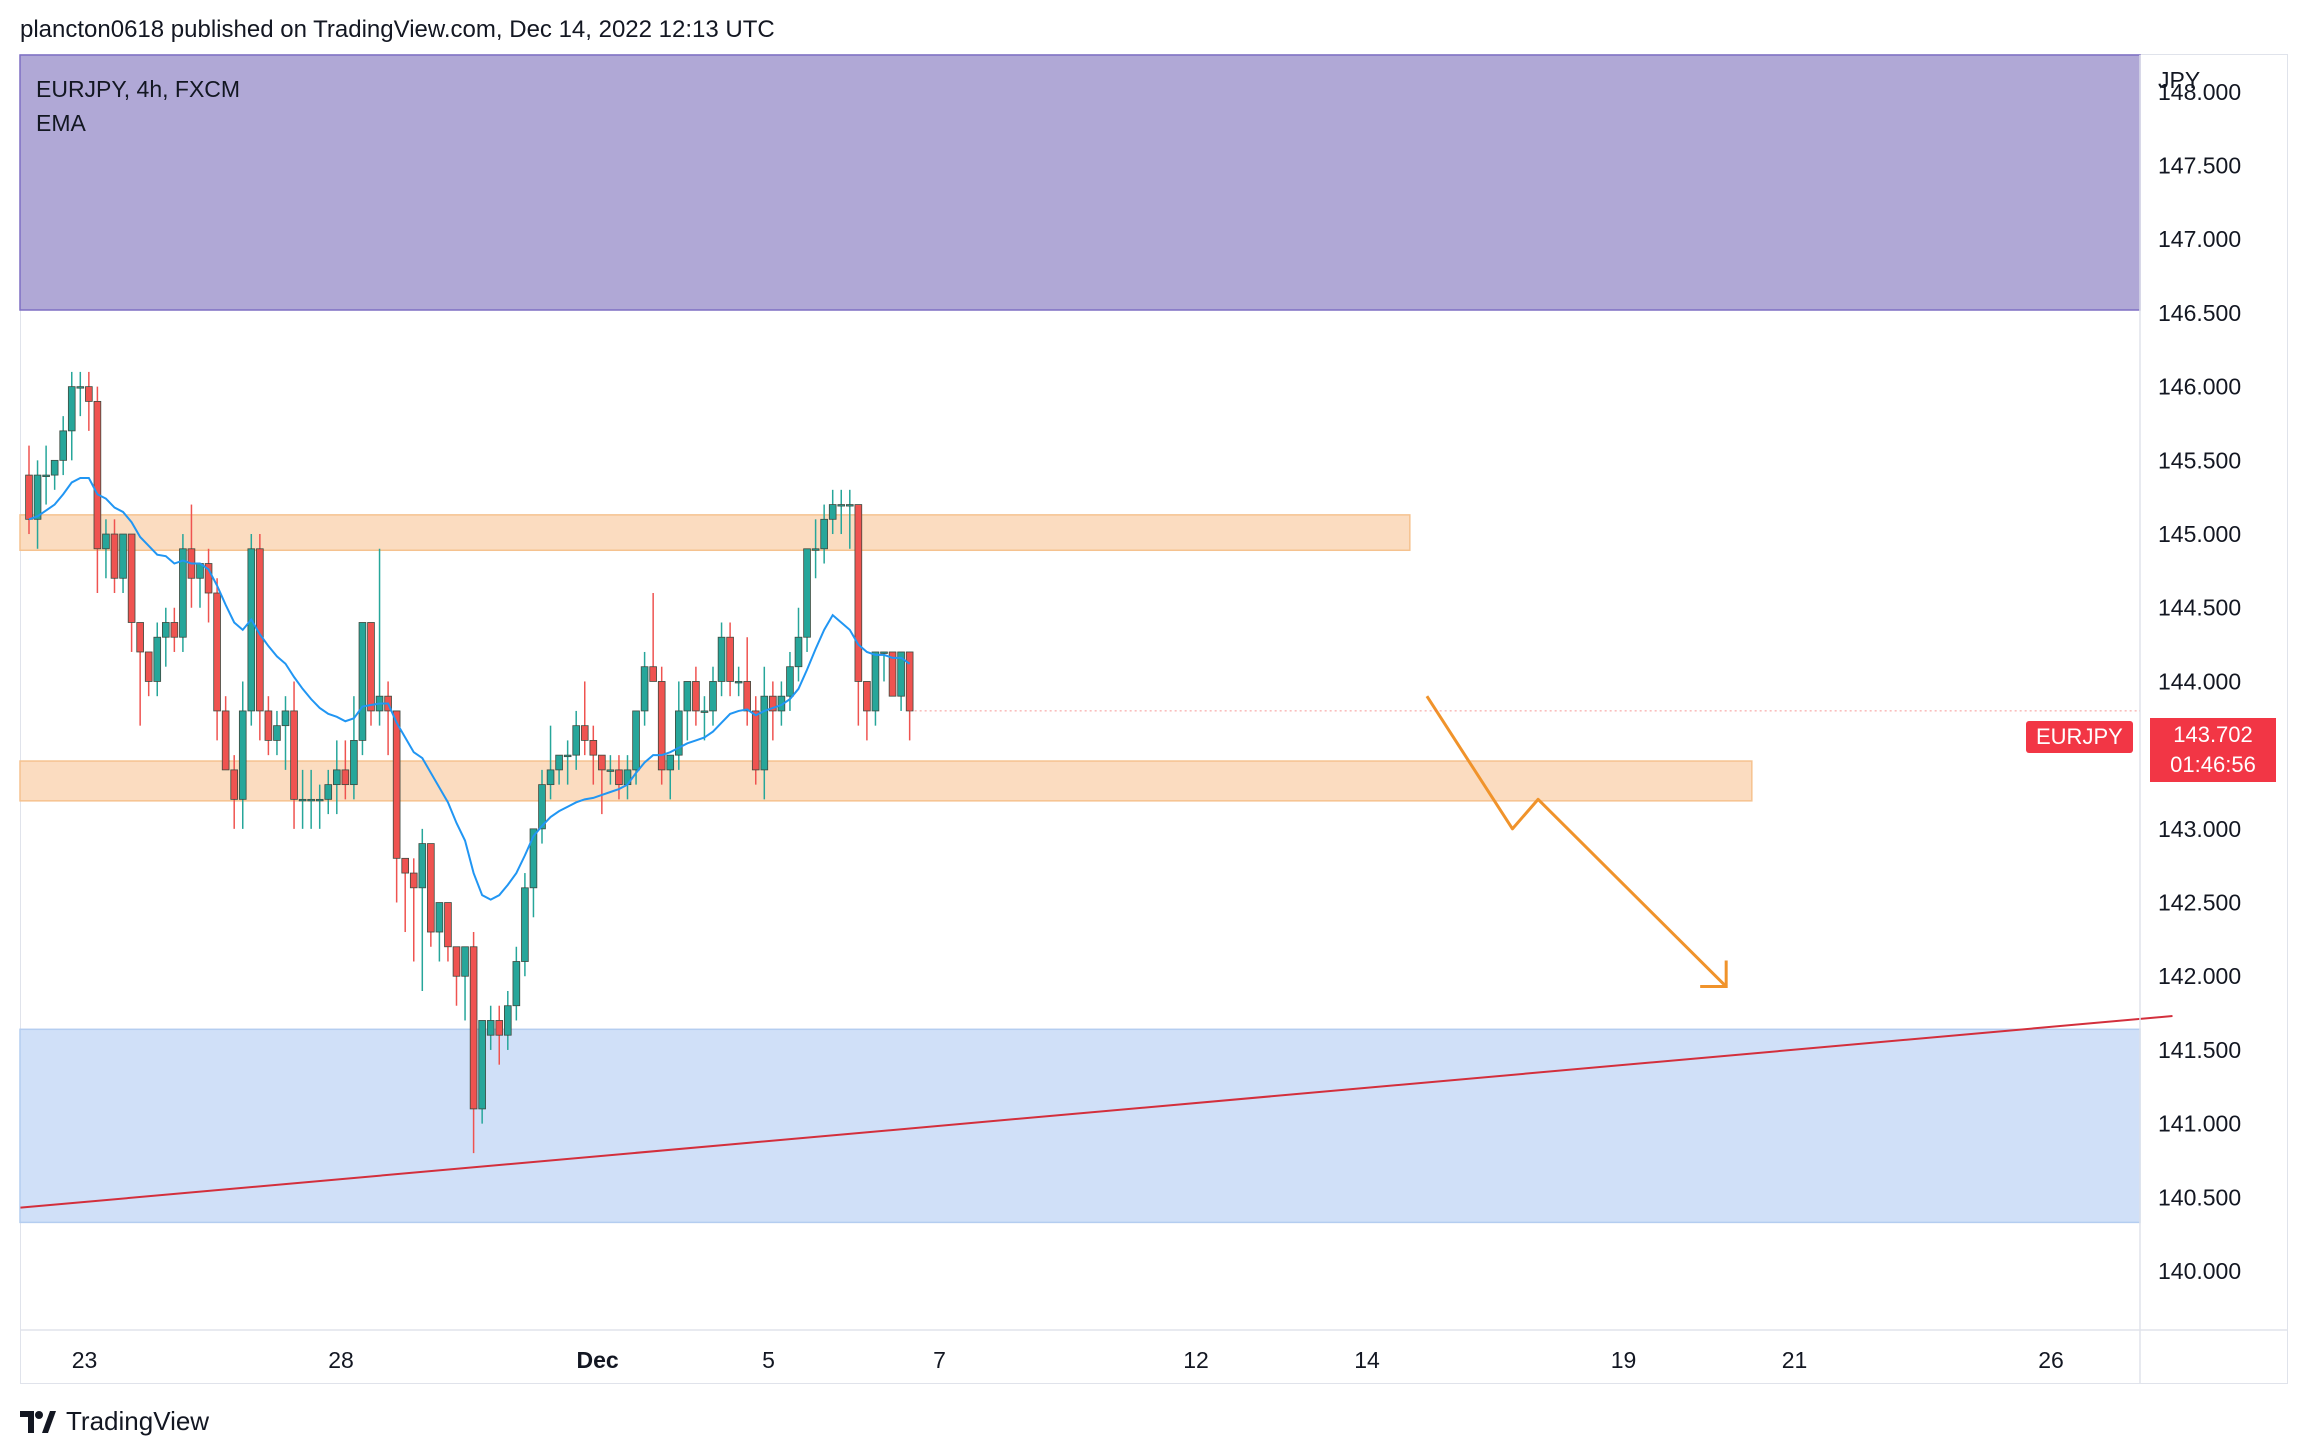 The width and height of the screenshot is (2304, 1454). I want to click on tradingview-logo-icon, so click(38, 1421).